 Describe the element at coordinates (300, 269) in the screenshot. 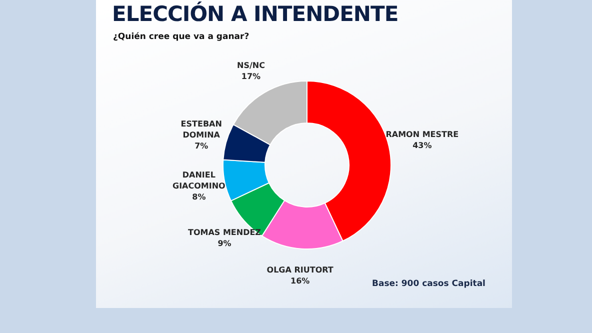

I see `slice-label: OLGA RIUTORT` at that location.